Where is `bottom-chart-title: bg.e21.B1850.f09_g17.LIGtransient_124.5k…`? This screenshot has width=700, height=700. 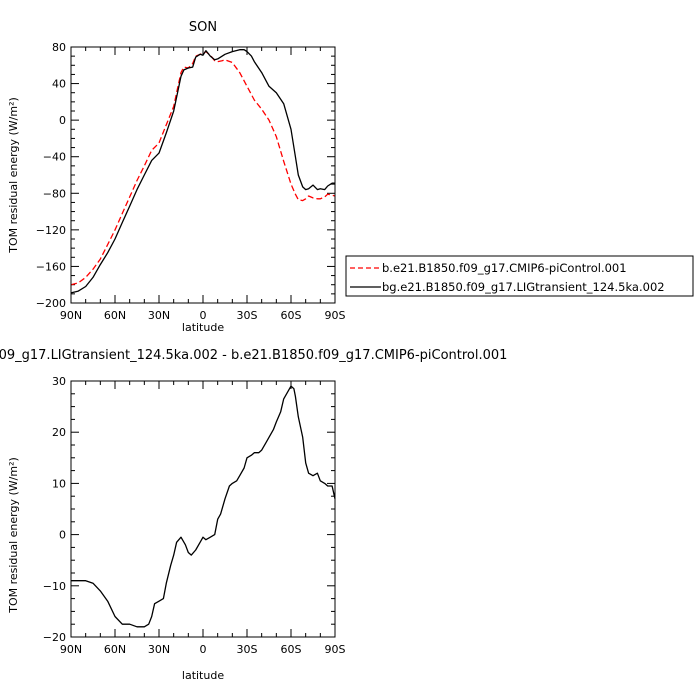 bottom-chart-title: bg.e21.B1850.f09_g17.LIGtransient_124.5k… is located at coordinates (253, 355).